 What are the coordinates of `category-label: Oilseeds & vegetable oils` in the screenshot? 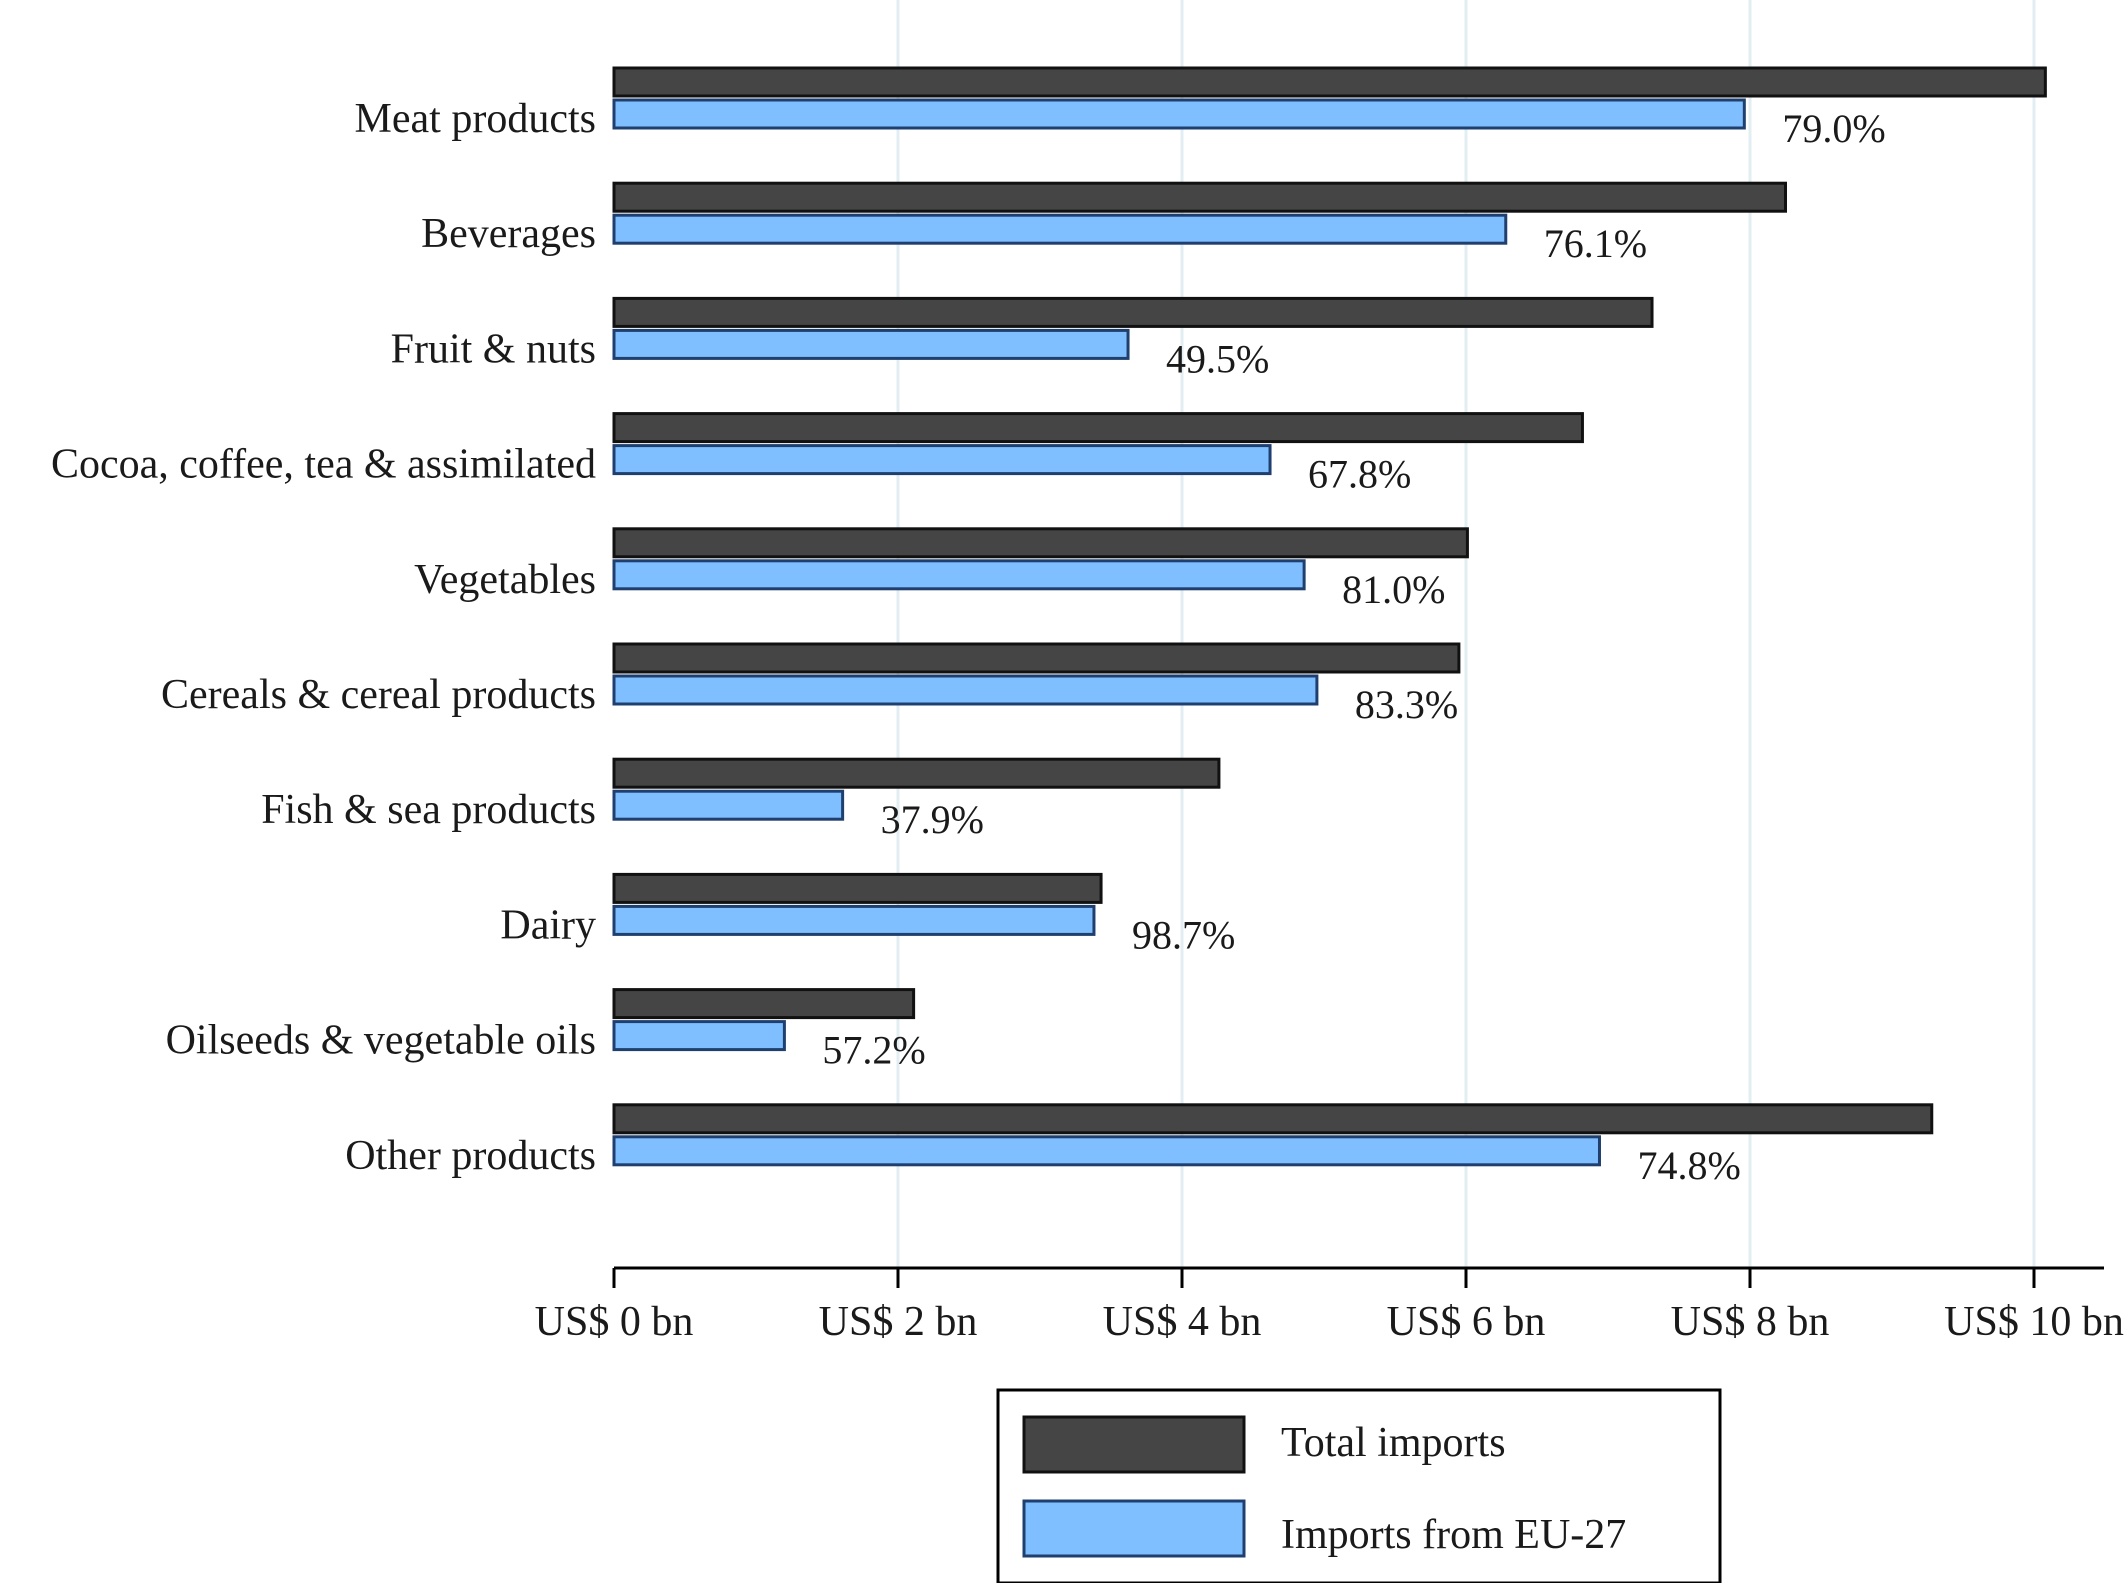 It's located at (381, 1041).